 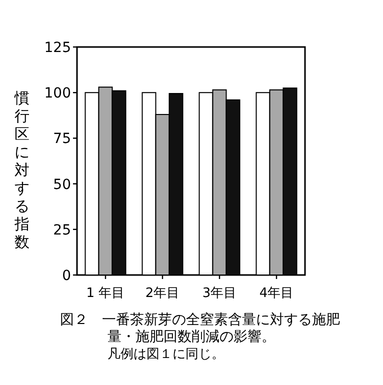 I want to click on x-tick-label: 4年目, so click(x=276, y=293).